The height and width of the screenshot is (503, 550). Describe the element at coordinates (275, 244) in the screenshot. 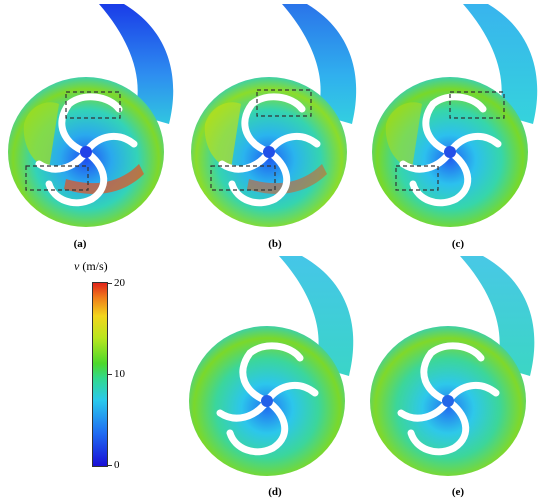

I see `panel-label-b: (b)` at that location.